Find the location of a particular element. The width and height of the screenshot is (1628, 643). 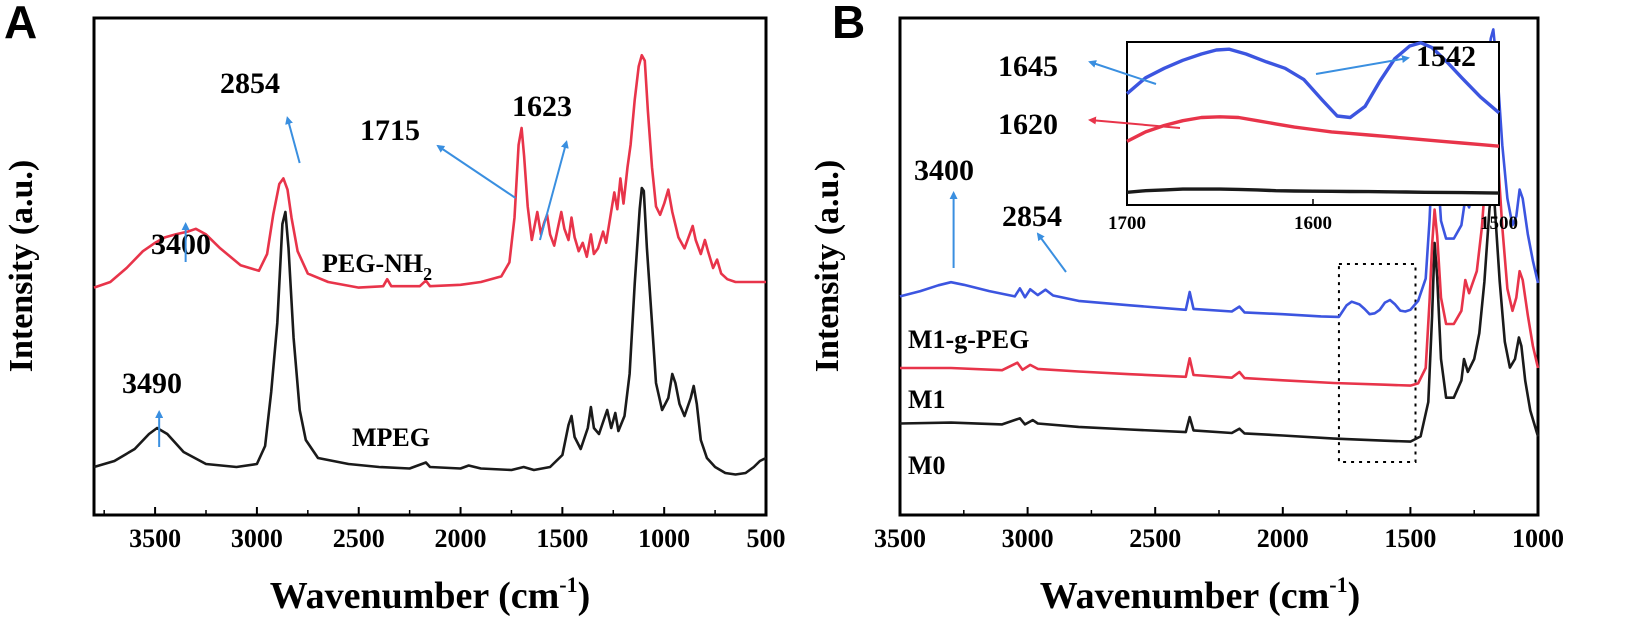

panel-b-annotations: 3400 2854 1645 1620 1542 is located at coordinates (1195, 156).